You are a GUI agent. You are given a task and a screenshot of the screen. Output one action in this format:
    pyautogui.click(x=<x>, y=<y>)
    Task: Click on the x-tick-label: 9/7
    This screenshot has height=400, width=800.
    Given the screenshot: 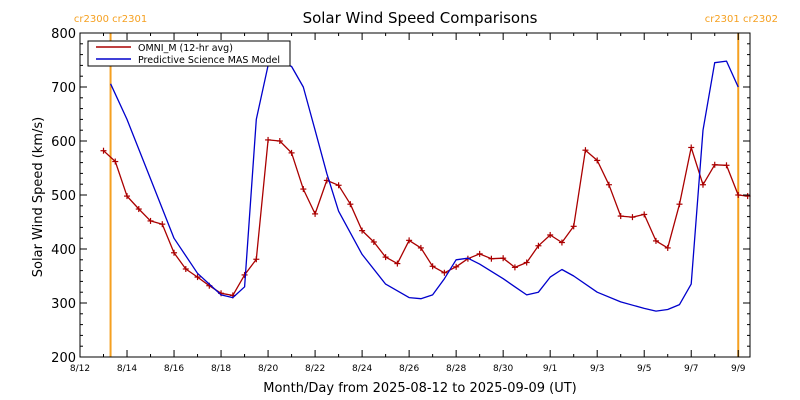 What is the action you would take?
    pyautogui.click(x=691, y=369)
    